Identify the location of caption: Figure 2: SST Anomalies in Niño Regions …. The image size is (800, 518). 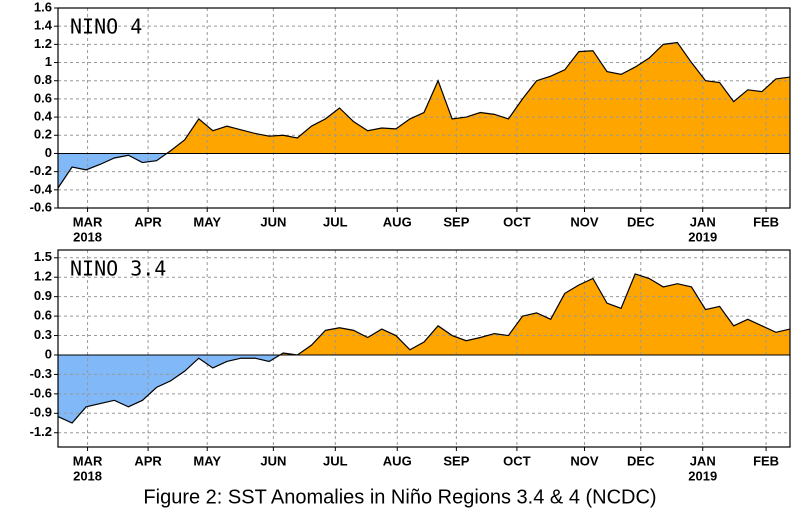
(399, 497).